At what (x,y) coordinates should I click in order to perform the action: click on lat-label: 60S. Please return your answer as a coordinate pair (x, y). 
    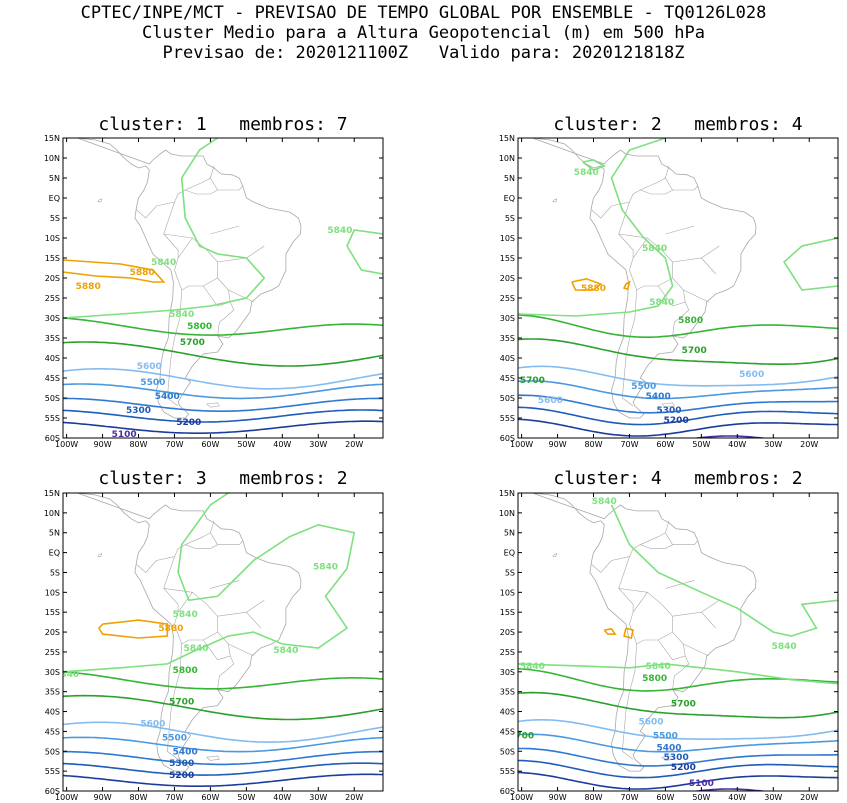
    Looking at the image, I should click on (52, 438).